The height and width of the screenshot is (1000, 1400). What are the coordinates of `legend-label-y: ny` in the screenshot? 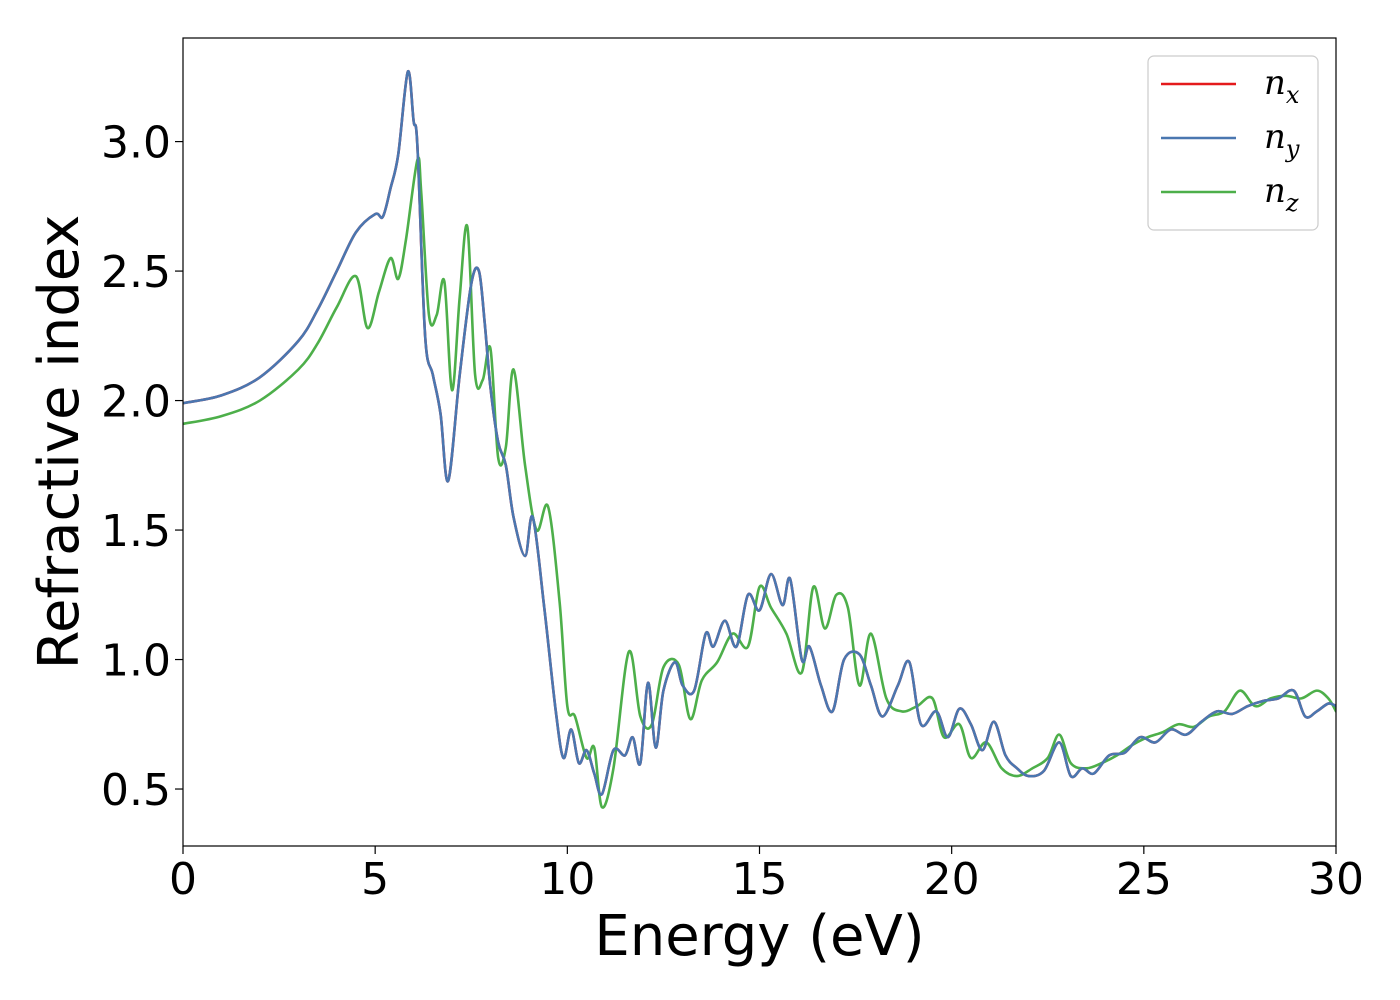 It's located at (1282, 140).